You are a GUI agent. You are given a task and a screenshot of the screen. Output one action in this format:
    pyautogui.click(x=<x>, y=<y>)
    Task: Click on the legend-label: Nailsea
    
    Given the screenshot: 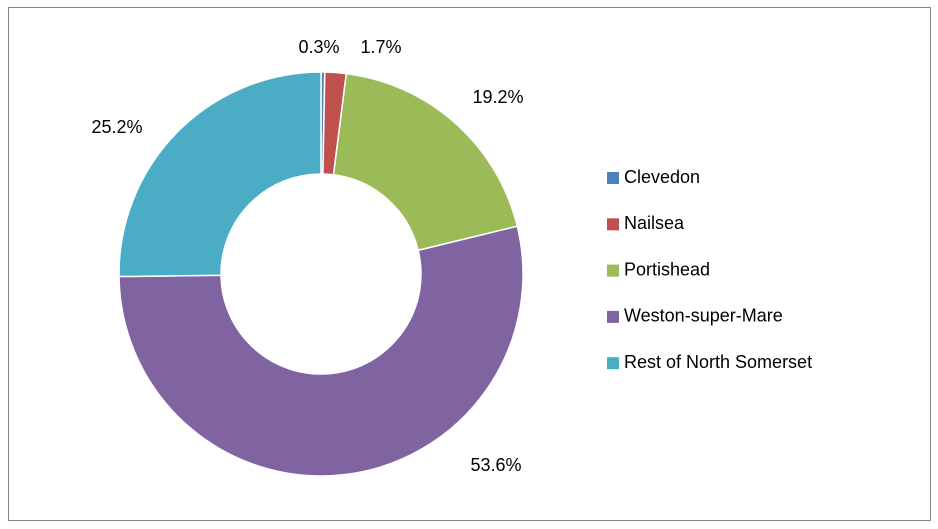 What is the action you would take?
    pyautogui.click(x=654, y=223)
    